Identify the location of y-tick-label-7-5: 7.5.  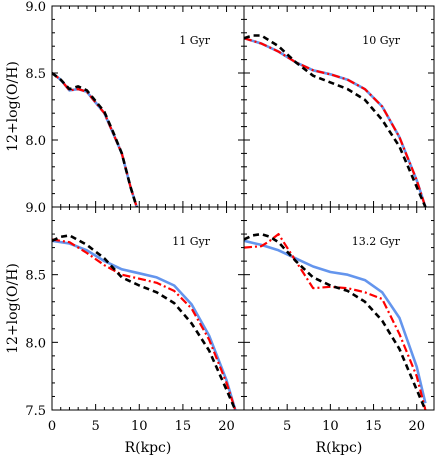
(35, 411).